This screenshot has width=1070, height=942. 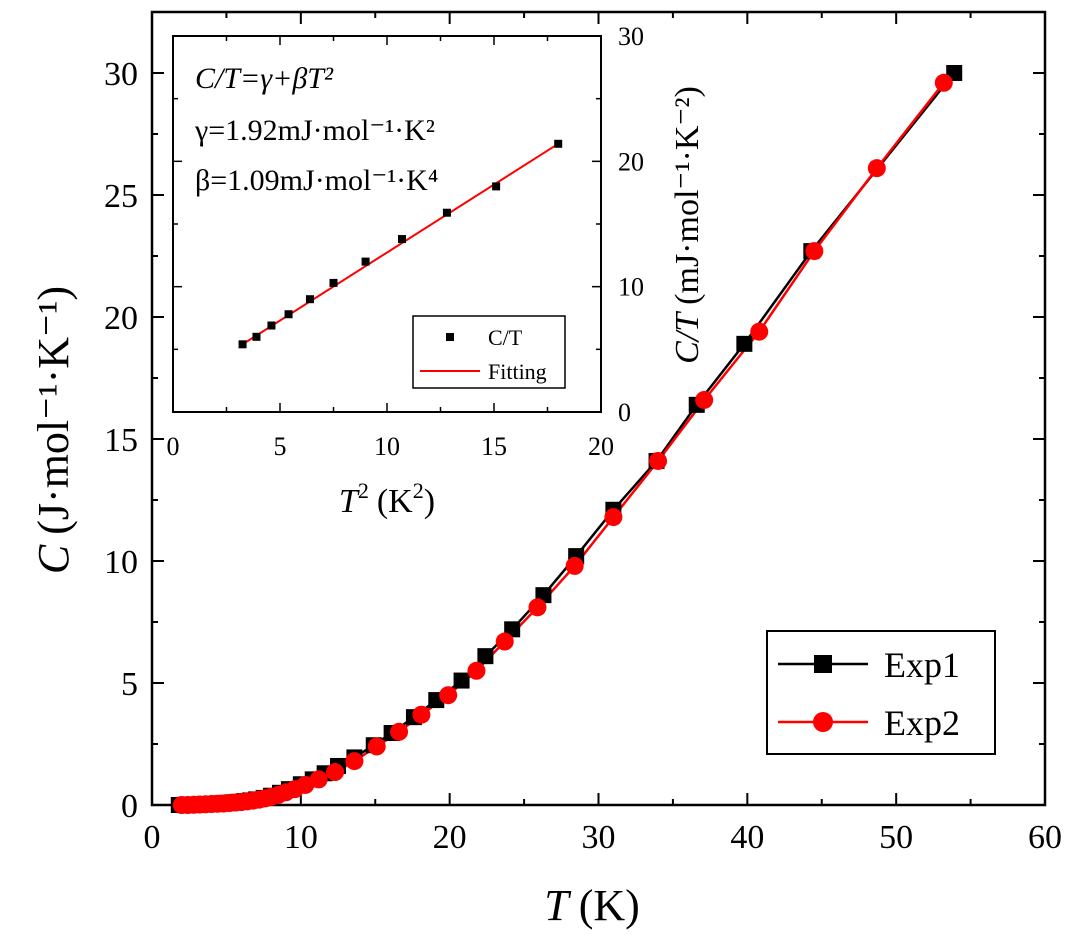 I want to click on main-legend: Exp1 Exp2, so click(x=881, y=692).